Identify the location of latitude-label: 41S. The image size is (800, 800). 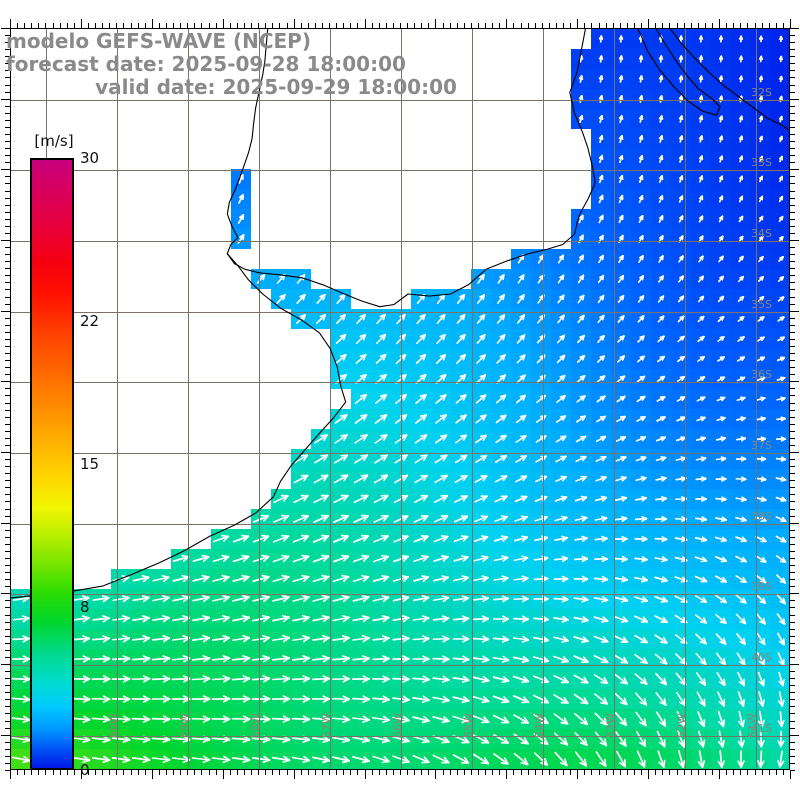
(761, 728).